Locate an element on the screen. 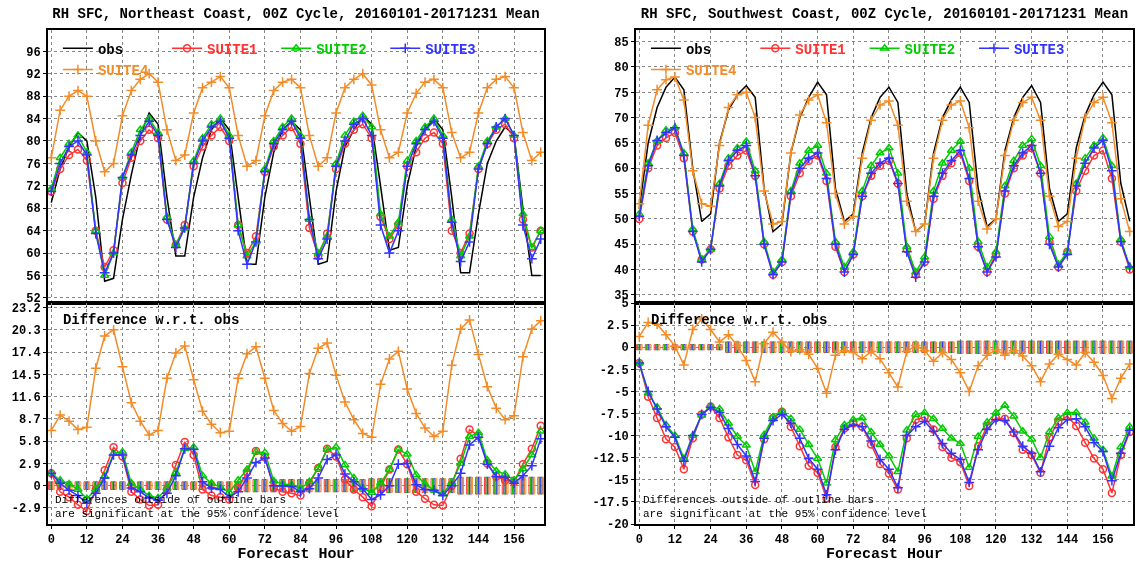  y-tick-label: 8.7 is located at coordinates (29, 420).